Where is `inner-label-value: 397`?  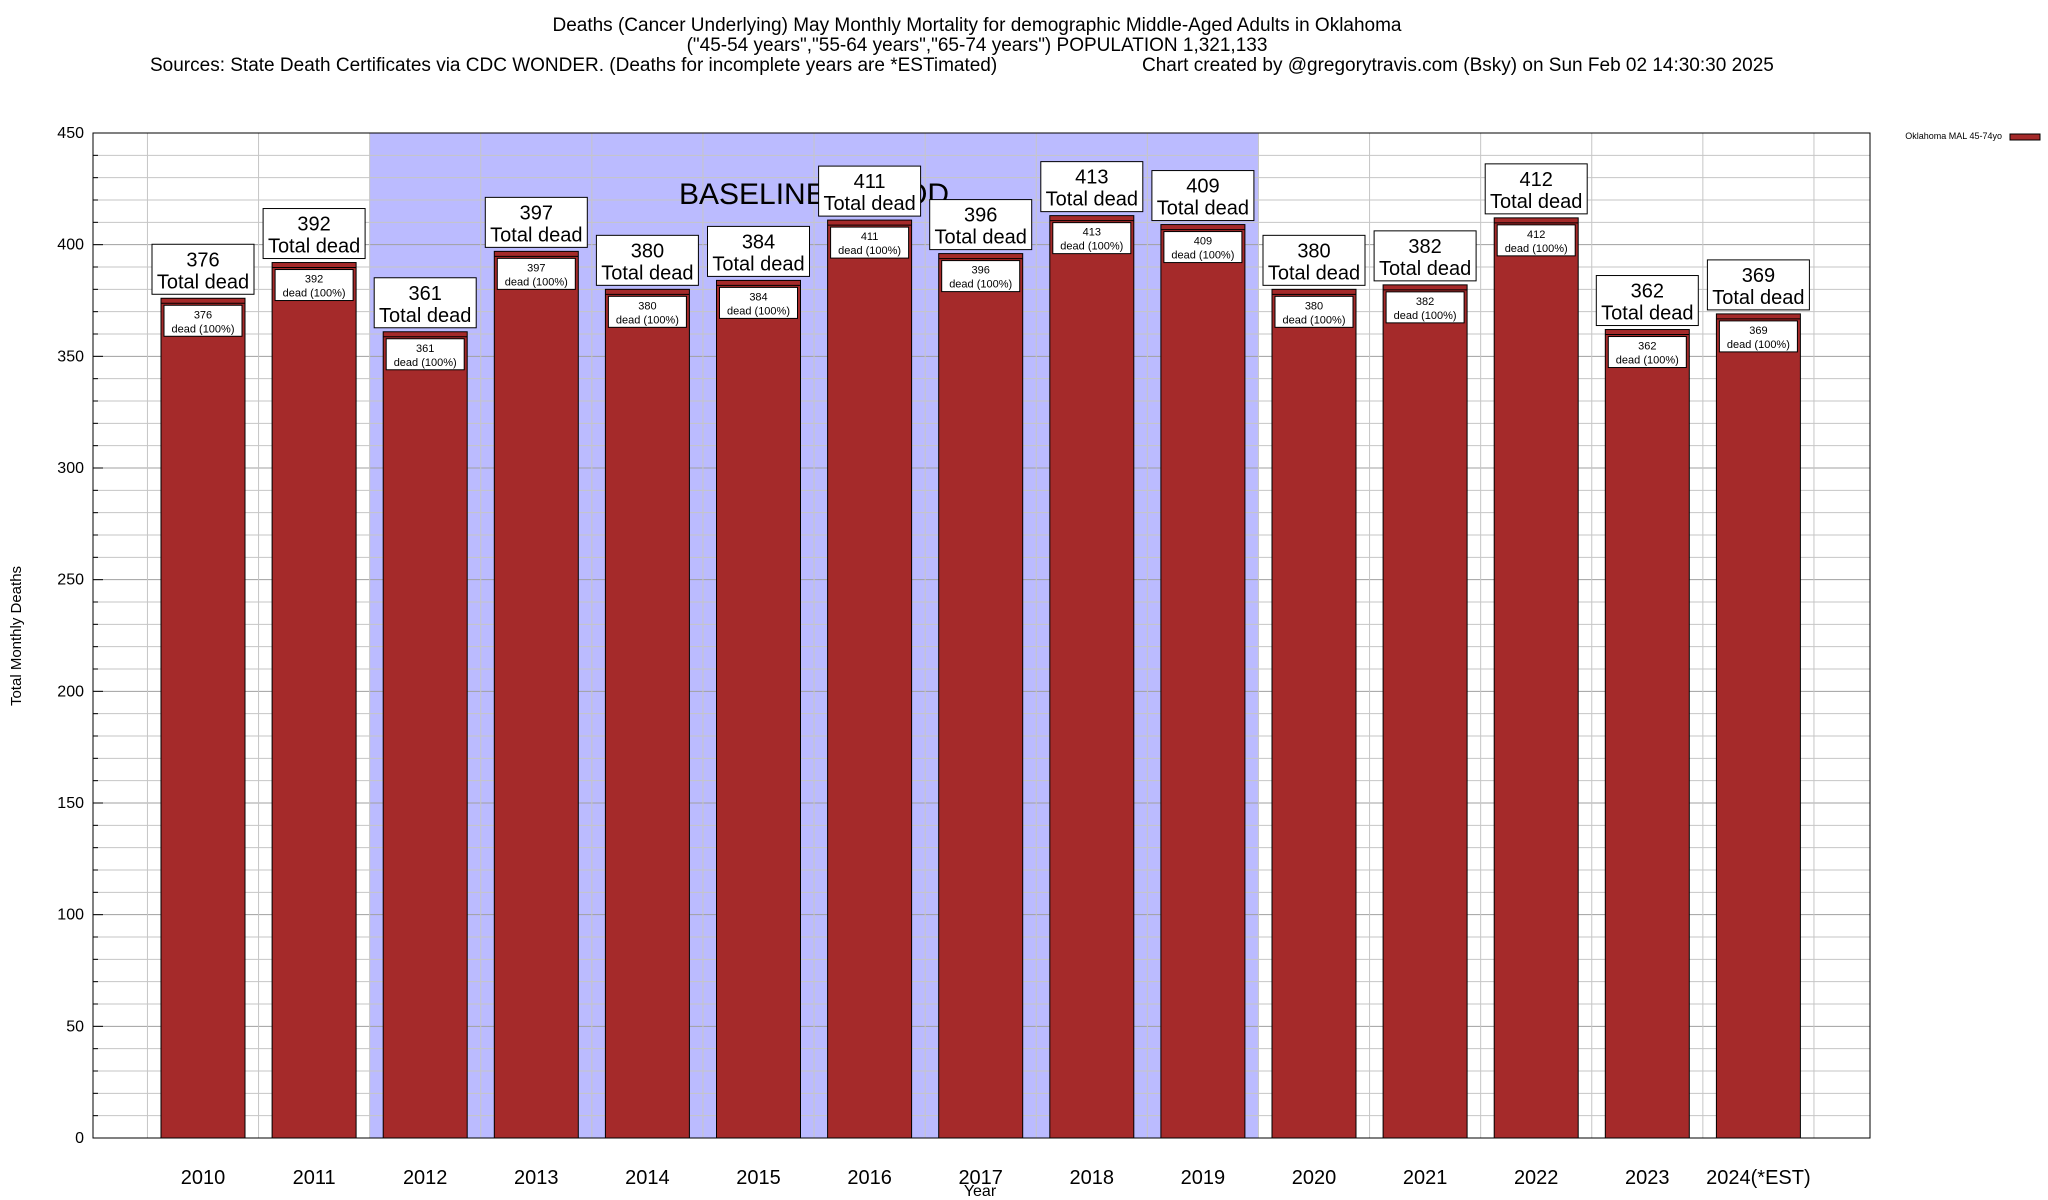 inner-label-value: 397 is located at coordinates (536, 268).